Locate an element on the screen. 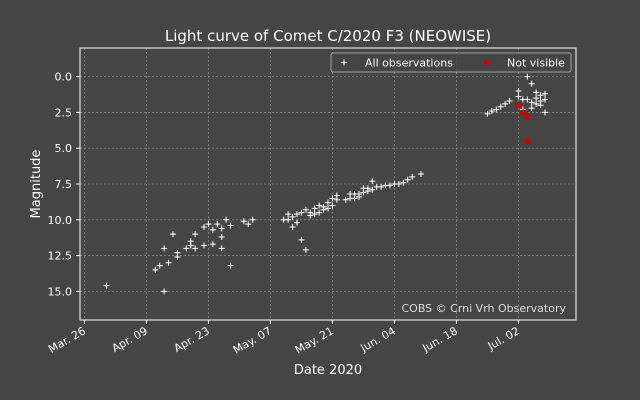  y-tick-label: 15.0 is located at coordinates (60, 291).